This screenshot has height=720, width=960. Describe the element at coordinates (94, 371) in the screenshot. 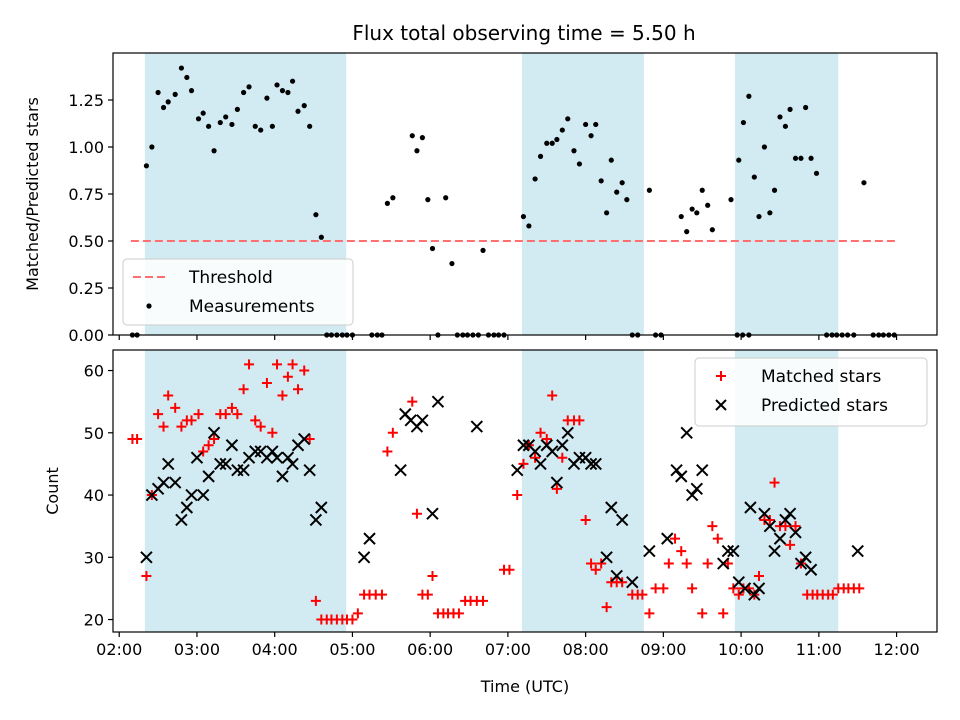

I see `y-tick-label: 60` at that location.